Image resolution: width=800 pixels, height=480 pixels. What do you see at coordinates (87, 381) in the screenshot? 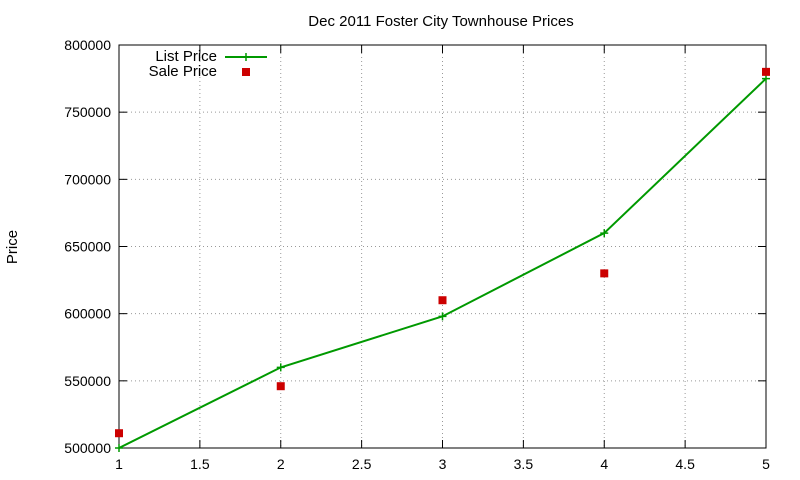
I see `y-tick-label: 550000` at bounding box center [87, 381].